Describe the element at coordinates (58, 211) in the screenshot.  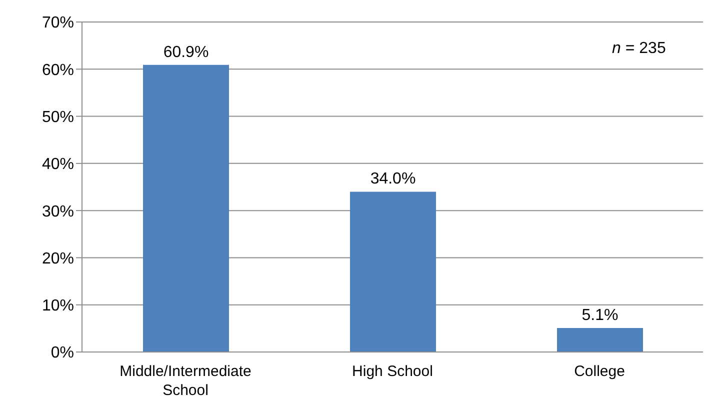
I see `y-tick-label: 30%` at that location.